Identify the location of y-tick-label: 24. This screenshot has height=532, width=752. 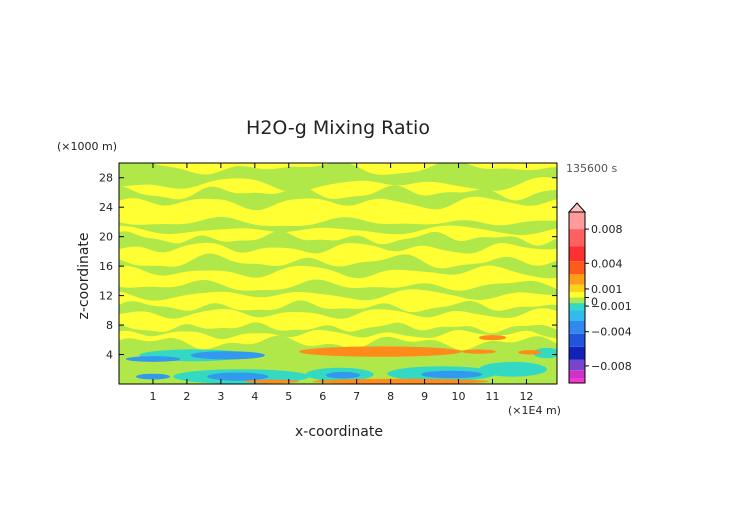
(106, 207).